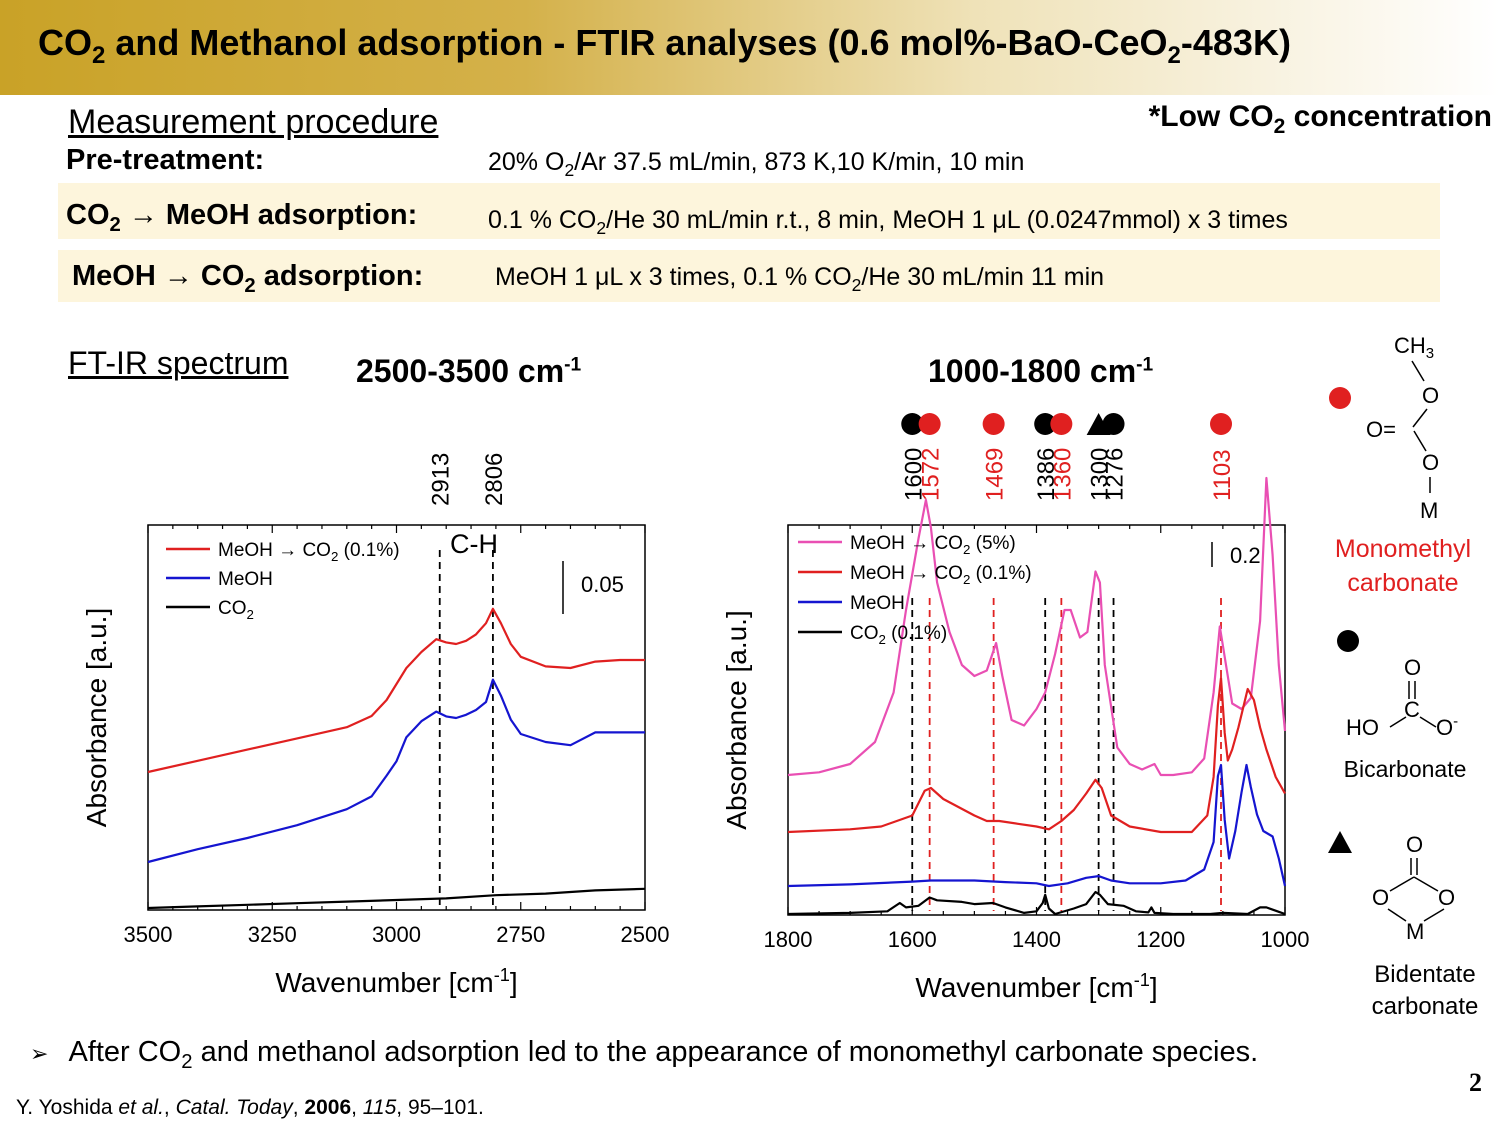 The image size is (1500, 1125). What do you see at coordinates (1381, 429) in the screenshot?
I see `mmc-o-eq: O=` at bounding box center [1381, 429].